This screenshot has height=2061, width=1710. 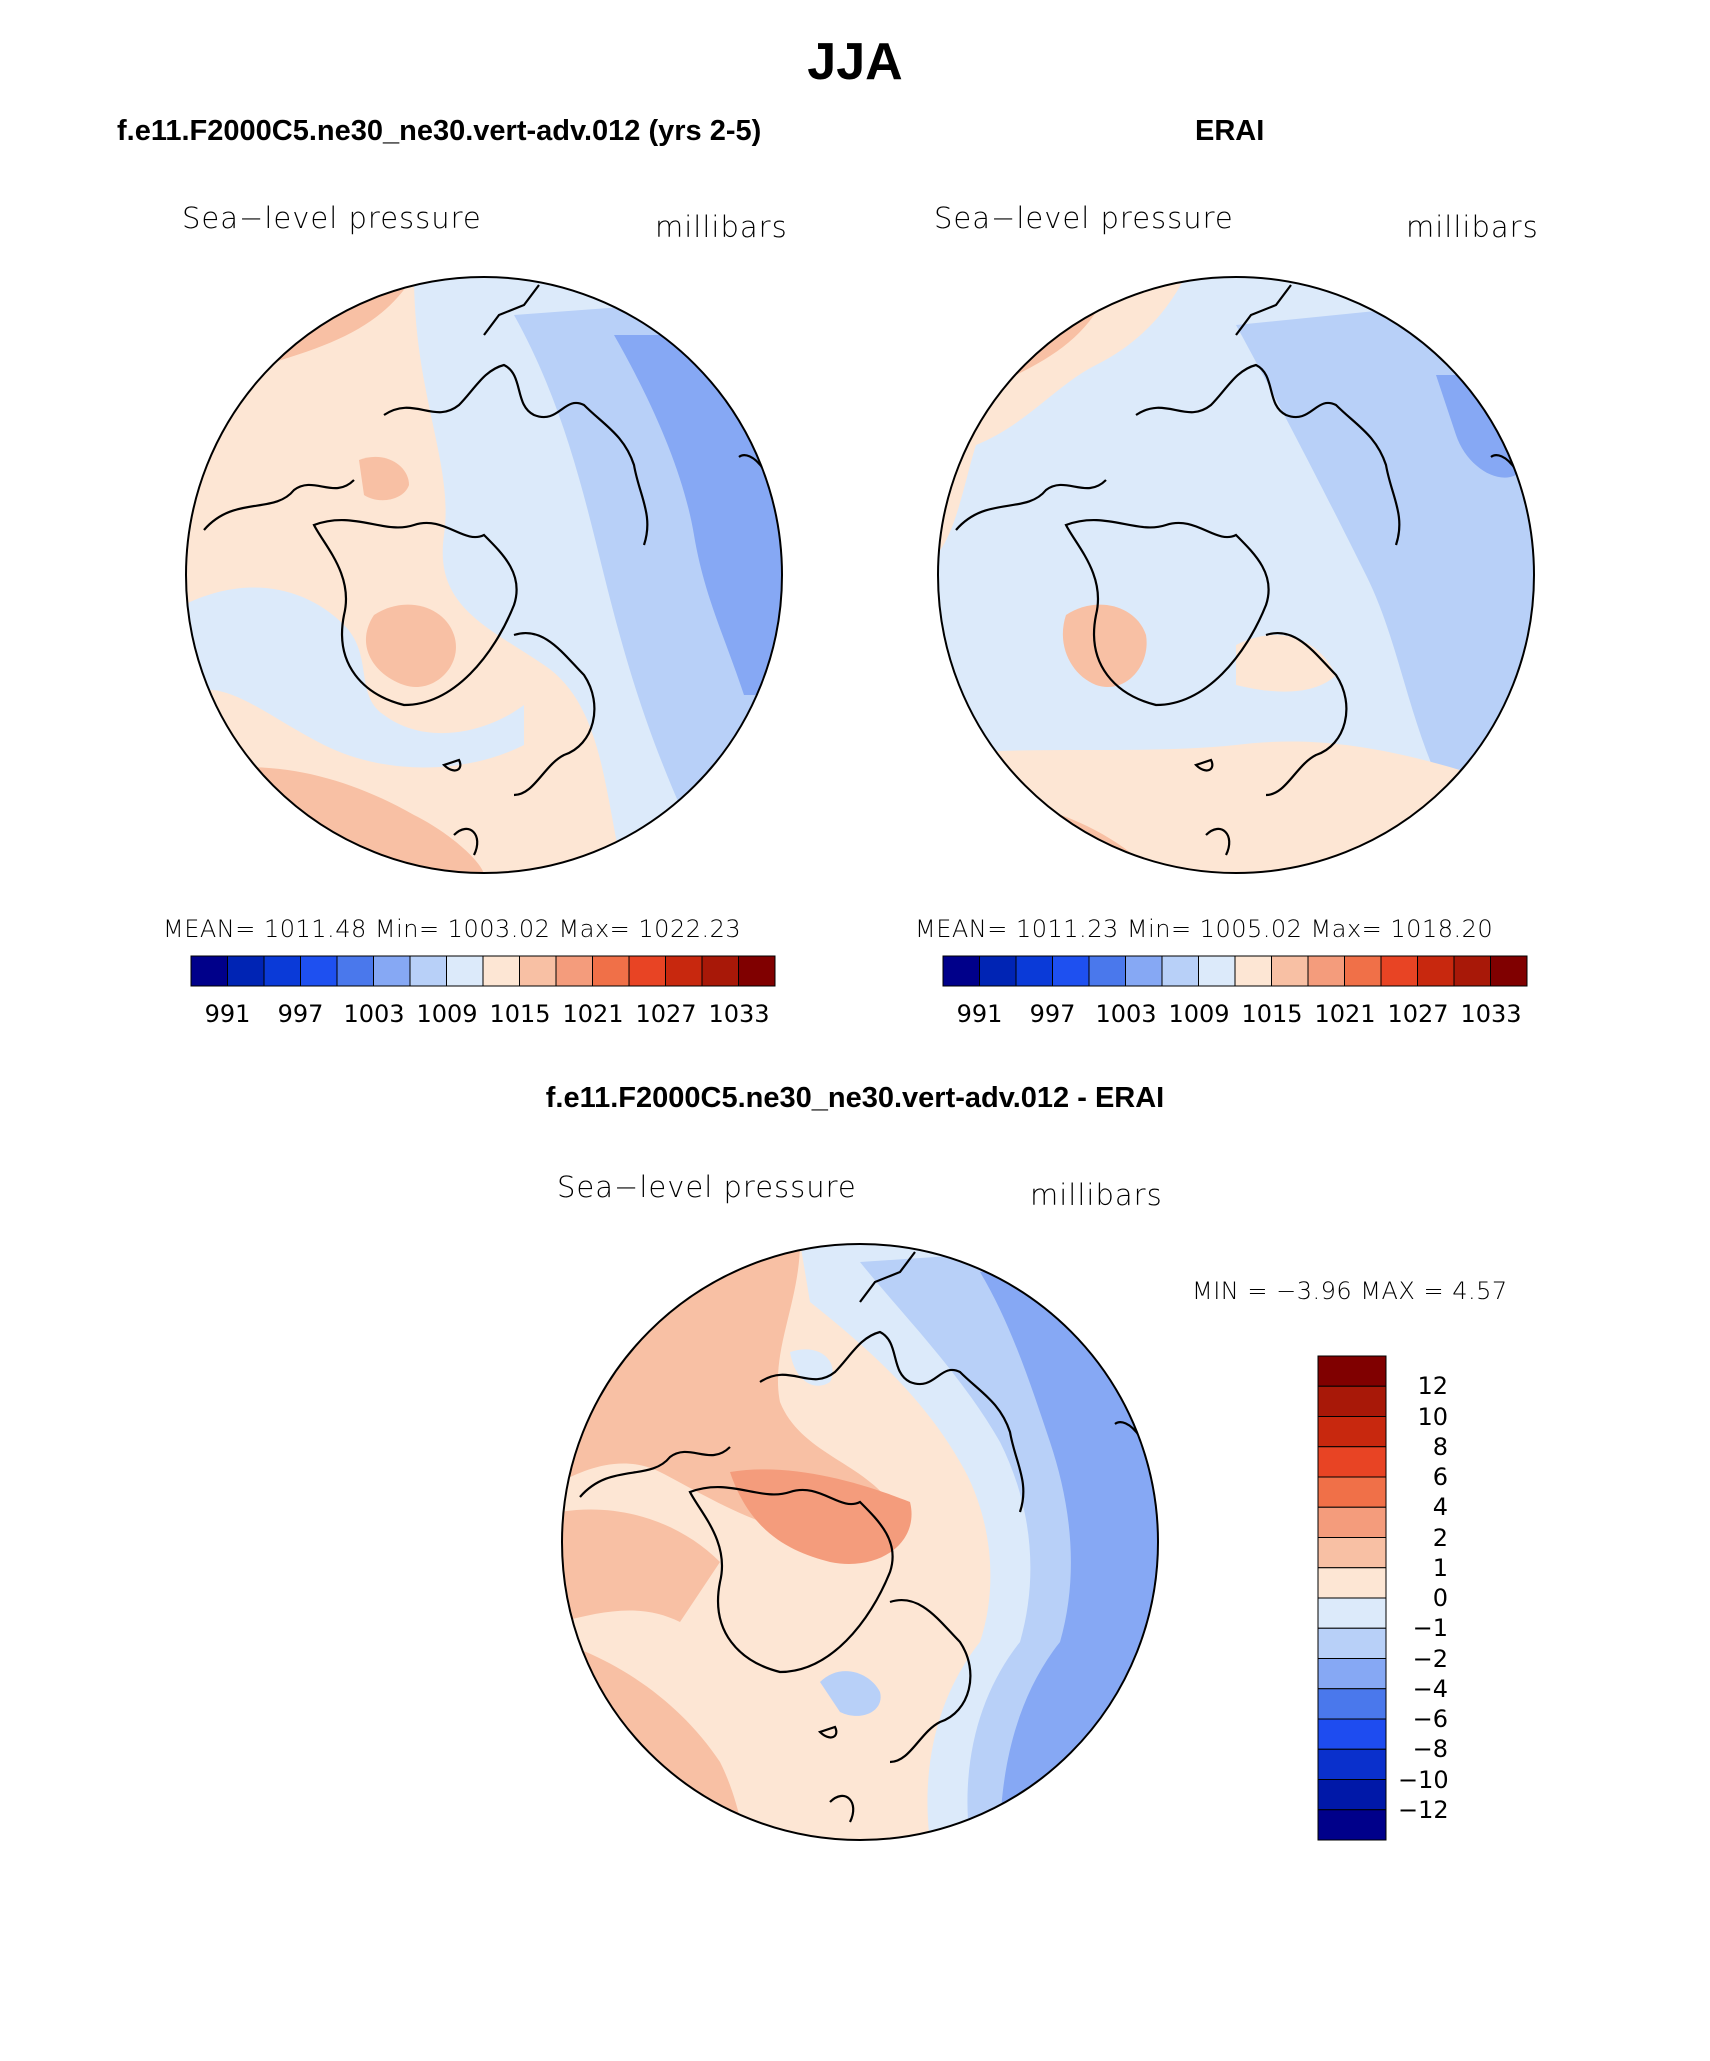 I want to click on colorbar-tick-label: −6, so click(x=1430, y=1719).